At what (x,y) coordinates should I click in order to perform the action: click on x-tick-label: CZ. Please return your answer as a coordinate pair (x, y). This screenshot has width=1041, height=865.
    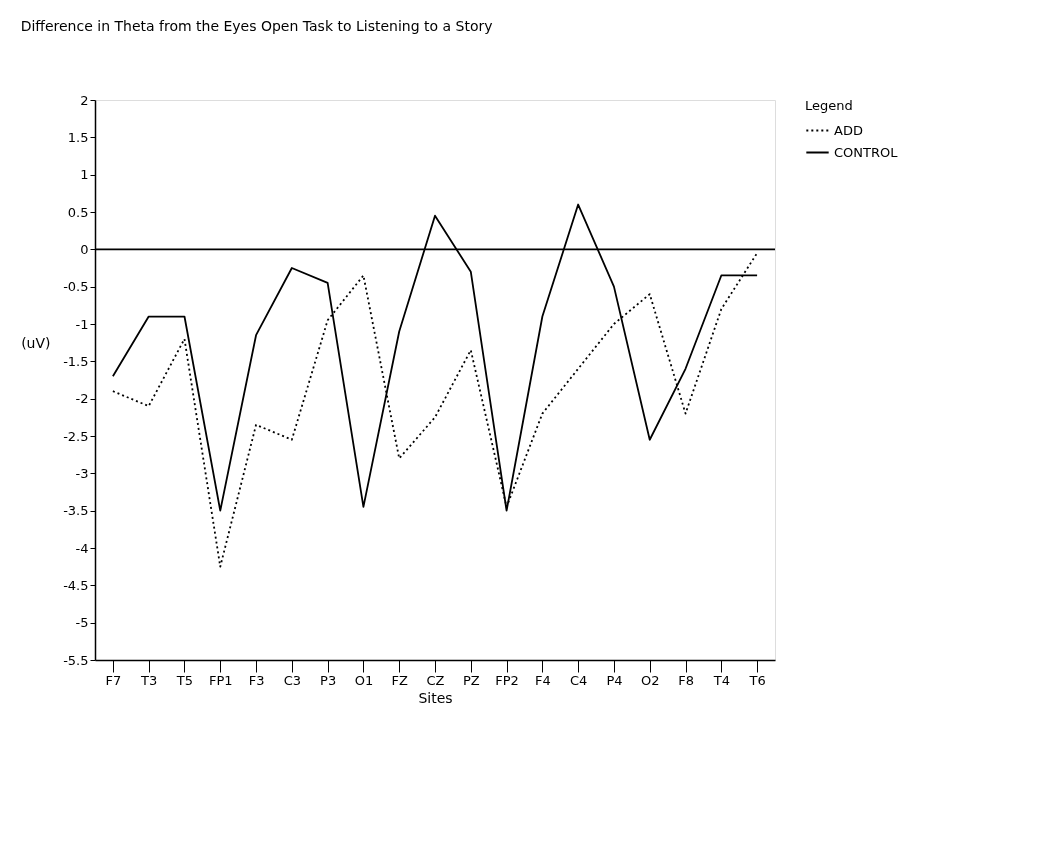
    Looking at the image, I should click on (435, 680).